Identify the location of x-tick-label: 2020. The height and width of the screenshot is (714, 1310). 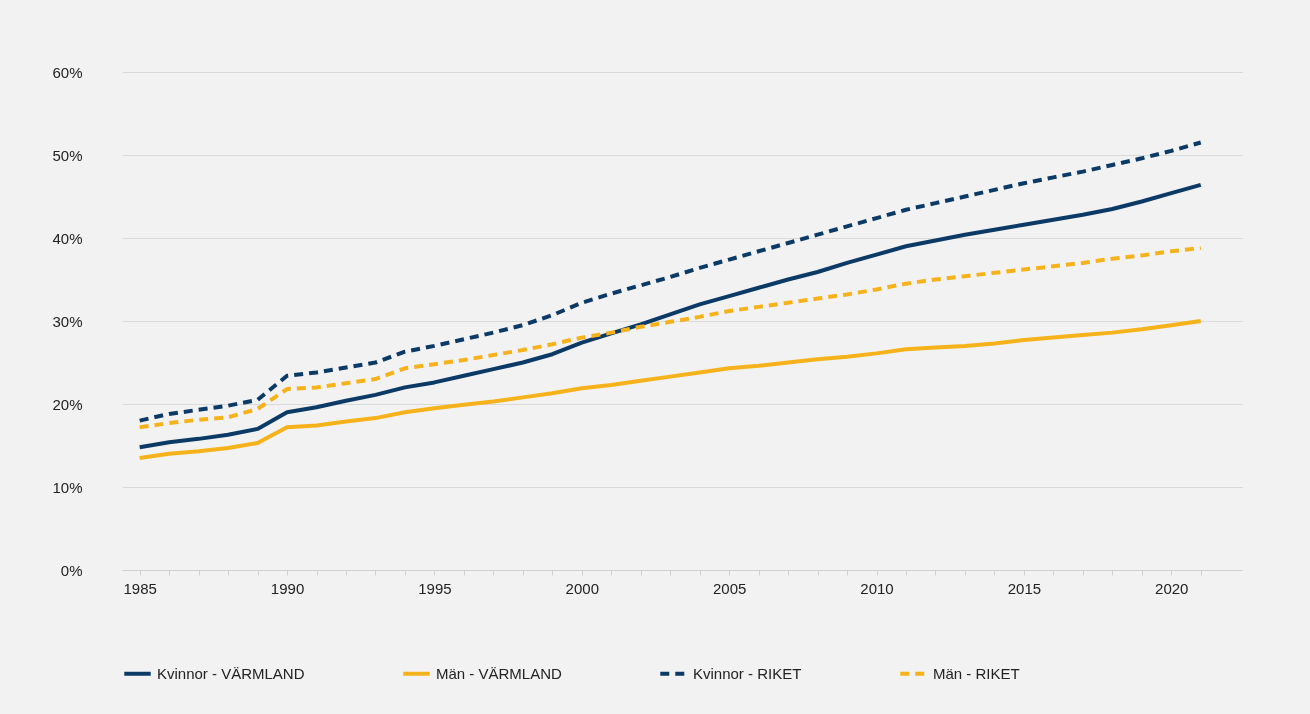
(1172, 588).